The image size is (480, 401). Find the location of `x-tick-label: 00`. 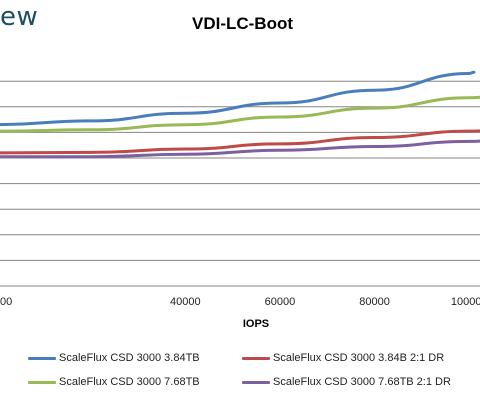

x-tick-label: 00 is located at coordinates (6, 302).